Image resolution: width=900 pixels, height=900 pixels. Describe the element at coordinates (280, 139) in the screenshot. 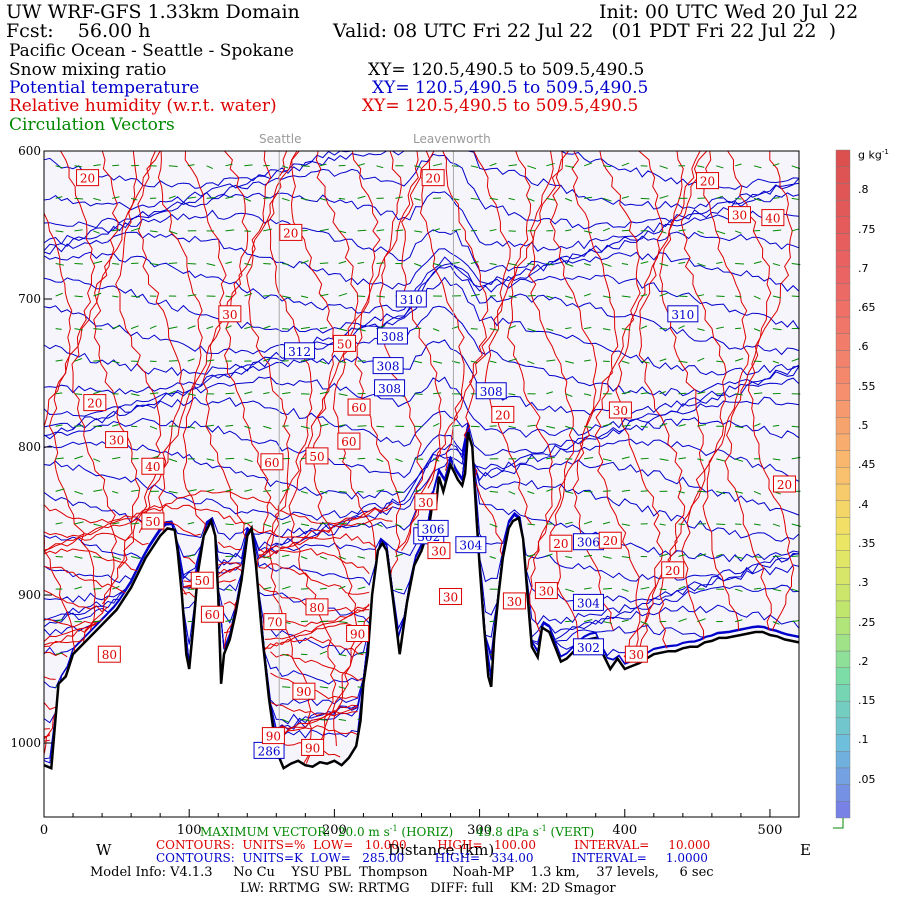

I see `place-seattle: Seattle` at that location.